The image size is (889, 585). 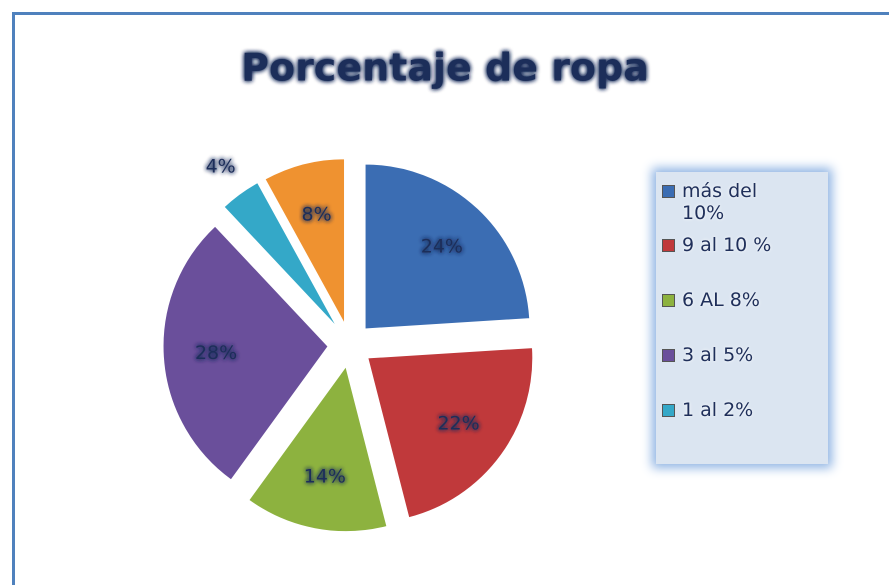 I want to click on legend-entry: 1 al 2%, so click(x=741, y=410).